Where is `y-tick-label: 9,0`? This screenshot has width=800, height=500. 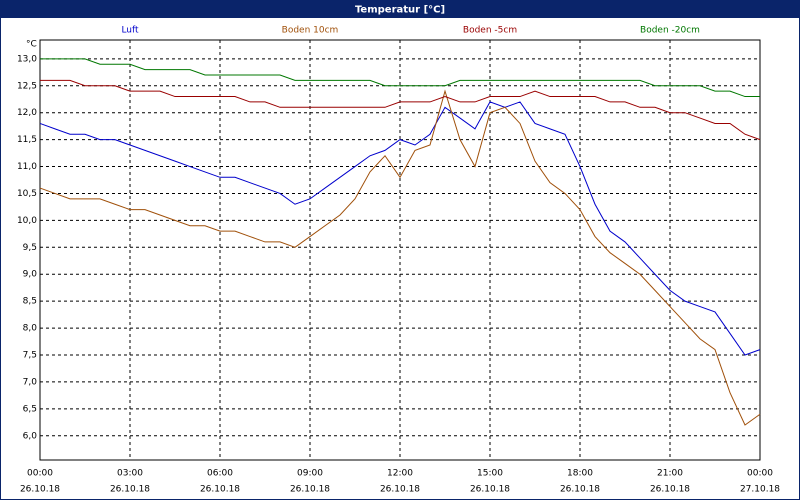
y-tick-label: 9,0 is located at coordinates (30, 275).